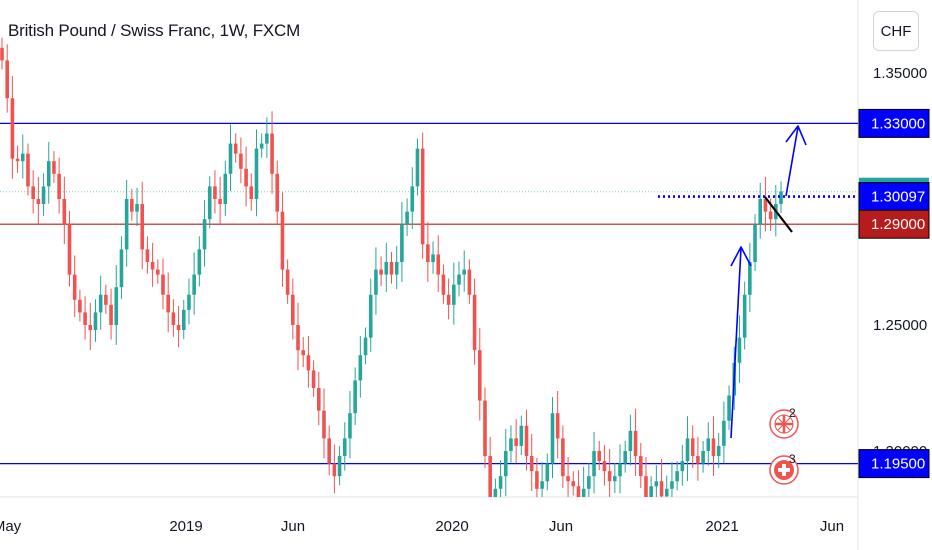 This screenshot has height=550, width=932. Describe the element at coordinates (894, 197) in the screenshot. I see `price-label-2: 1.30097` at that location.